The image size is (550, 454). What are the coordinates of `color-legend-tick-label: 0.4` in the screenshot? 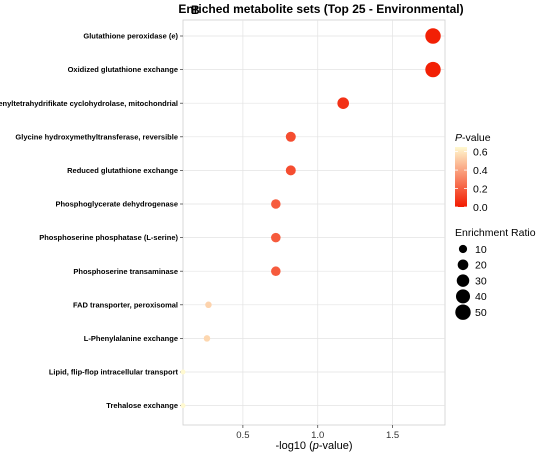 It's located at (480, 171).